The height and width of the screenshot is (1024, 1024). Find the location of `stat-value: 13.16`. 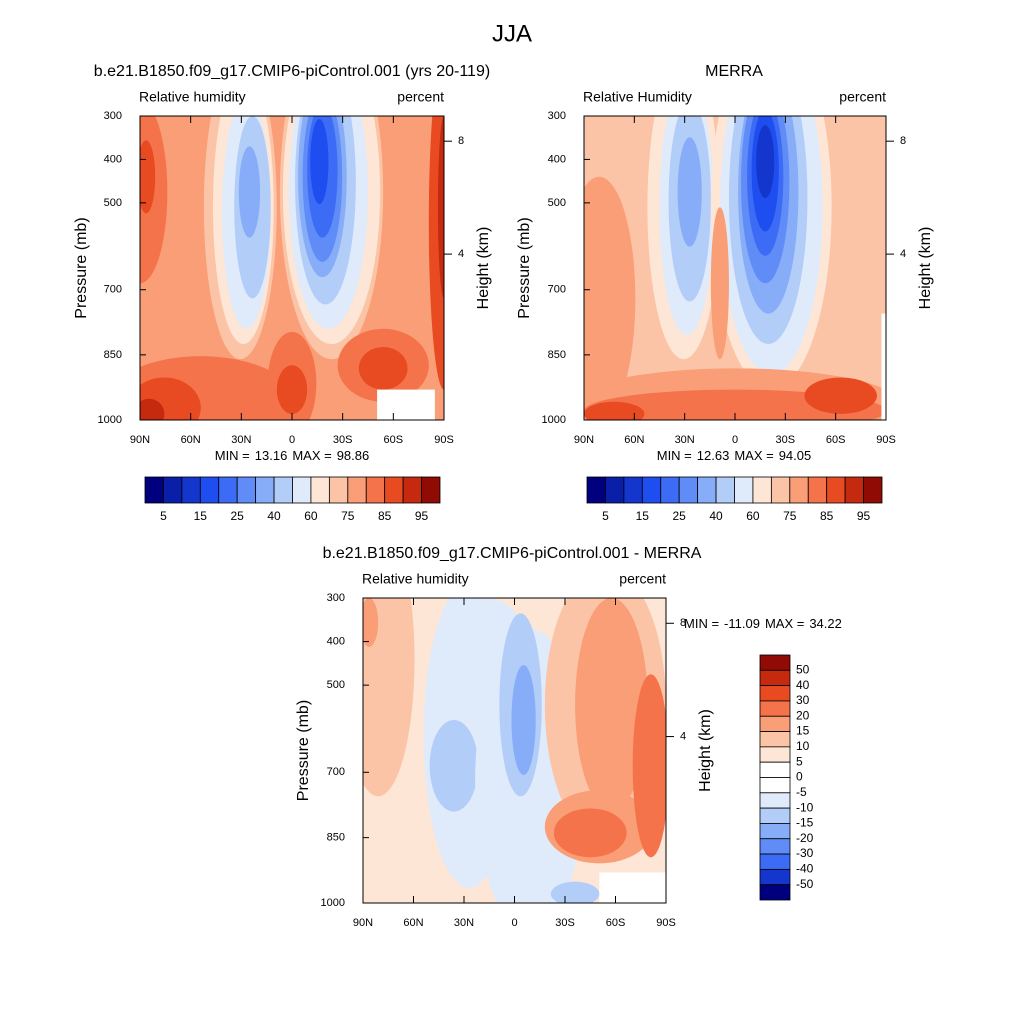

stat-value: 13.16 is located at coordinates (271, 455).